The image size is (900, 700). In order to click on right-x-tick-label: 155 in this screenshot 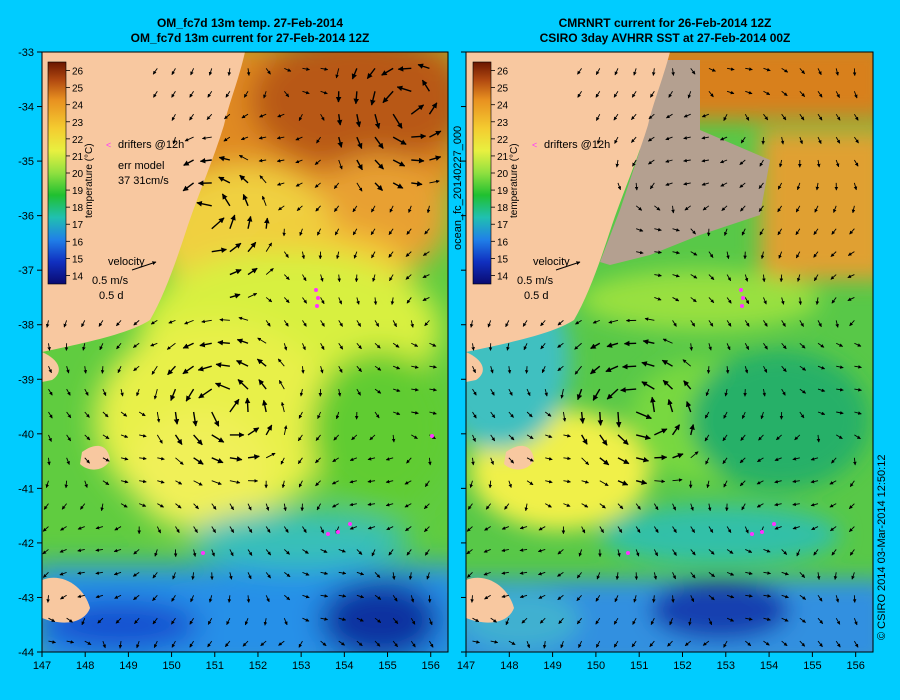, I will do `click(812, 666)`.